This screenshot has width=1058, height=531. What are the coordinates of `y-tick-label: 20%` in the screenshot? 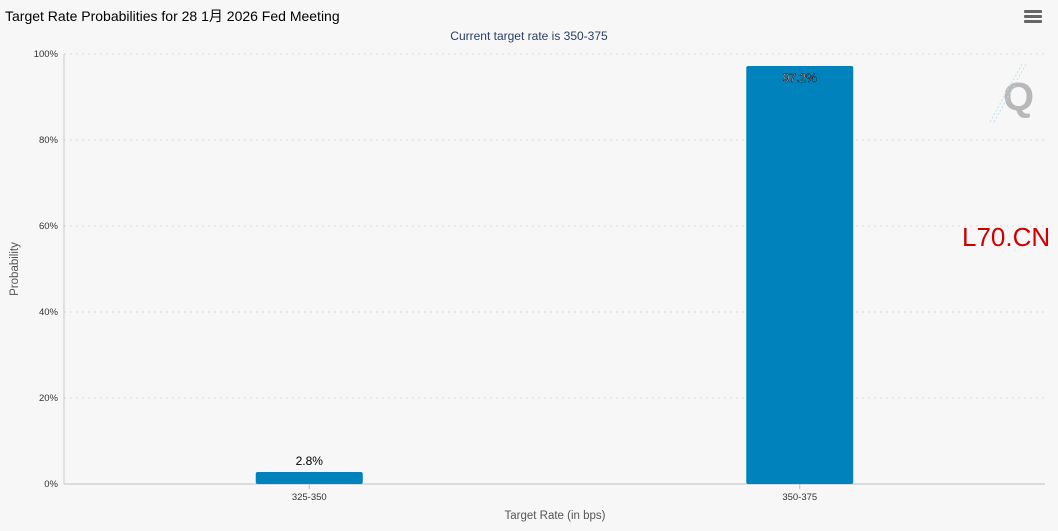 It's located at (49, 398).